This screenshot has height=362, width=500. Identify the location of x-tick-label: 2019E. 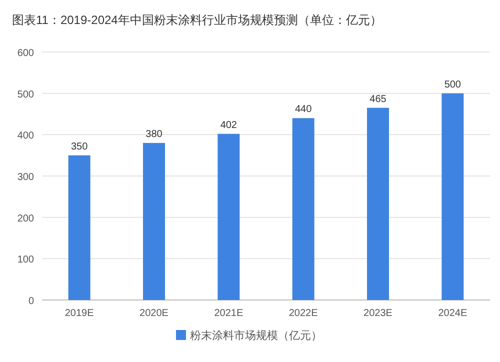
(79, 313).